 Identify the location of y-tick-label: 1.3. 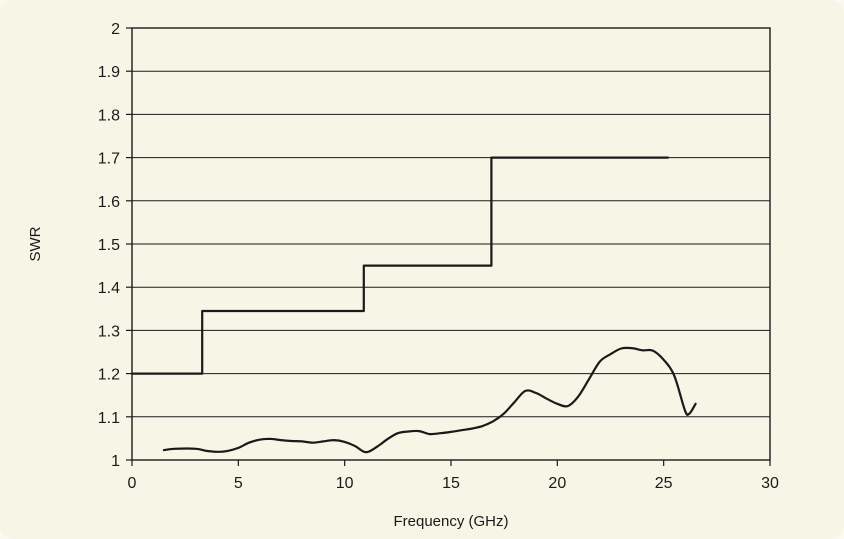
(109, 331).